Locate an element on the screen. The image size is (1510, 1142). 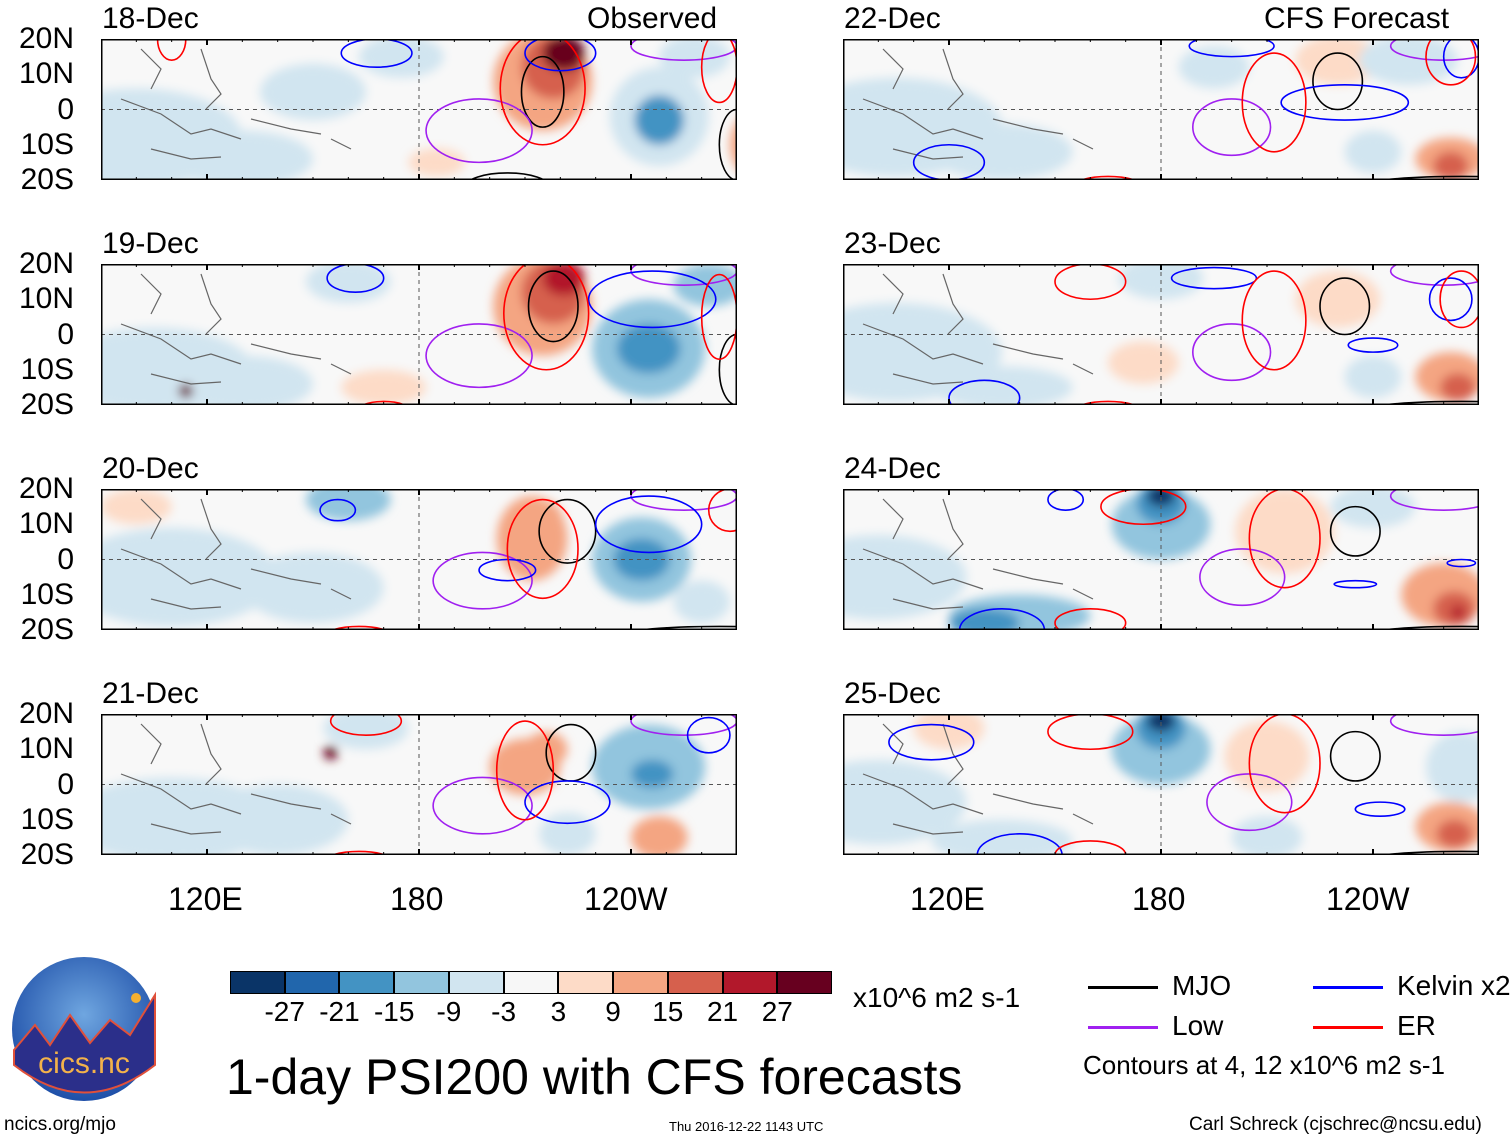
colorbar-tick-label: -9 is located at coordinates (449, 1011).